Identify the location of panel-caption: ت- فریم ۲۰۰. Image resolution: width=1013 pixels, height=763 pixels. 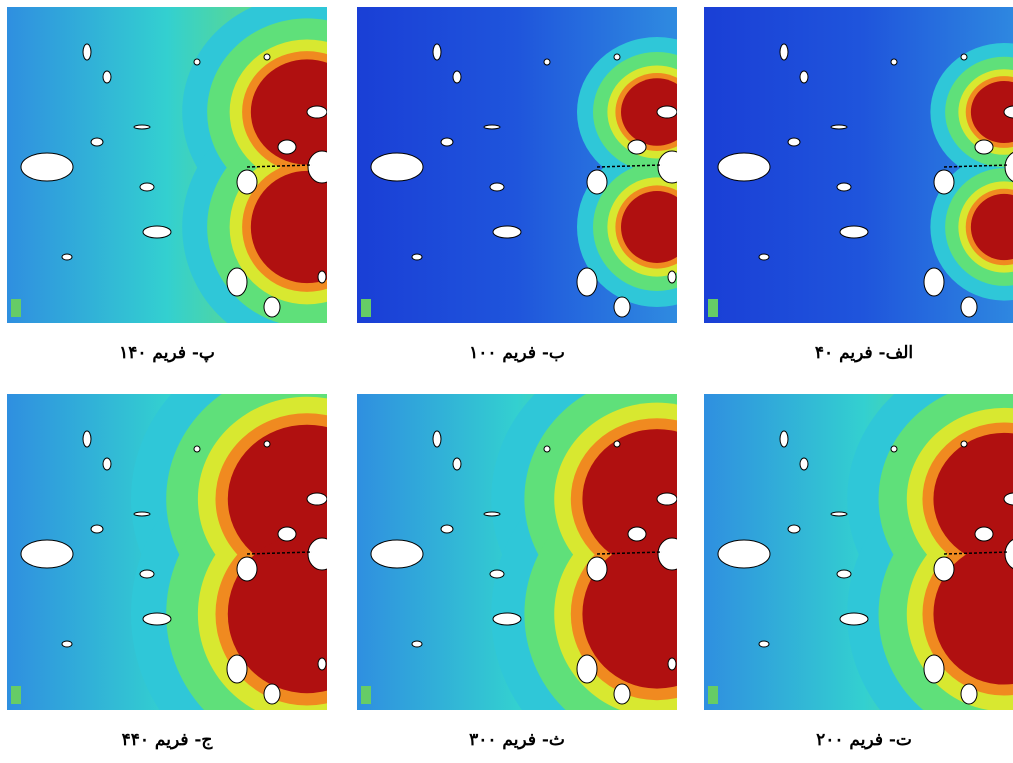
(864, 740).